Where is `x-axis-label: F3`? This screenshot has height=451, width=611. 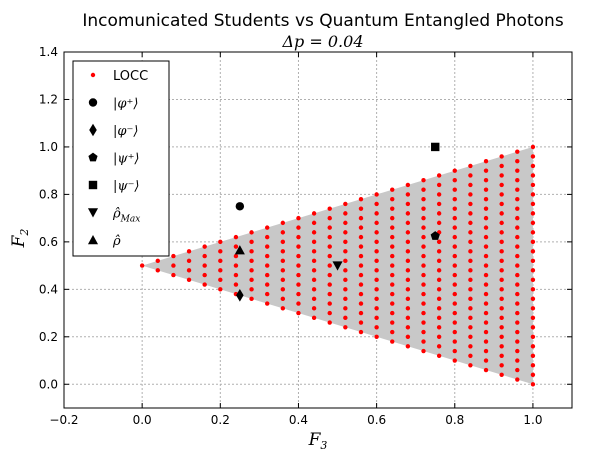
x-axis-label: F3 is located at coordinates (318, 440).